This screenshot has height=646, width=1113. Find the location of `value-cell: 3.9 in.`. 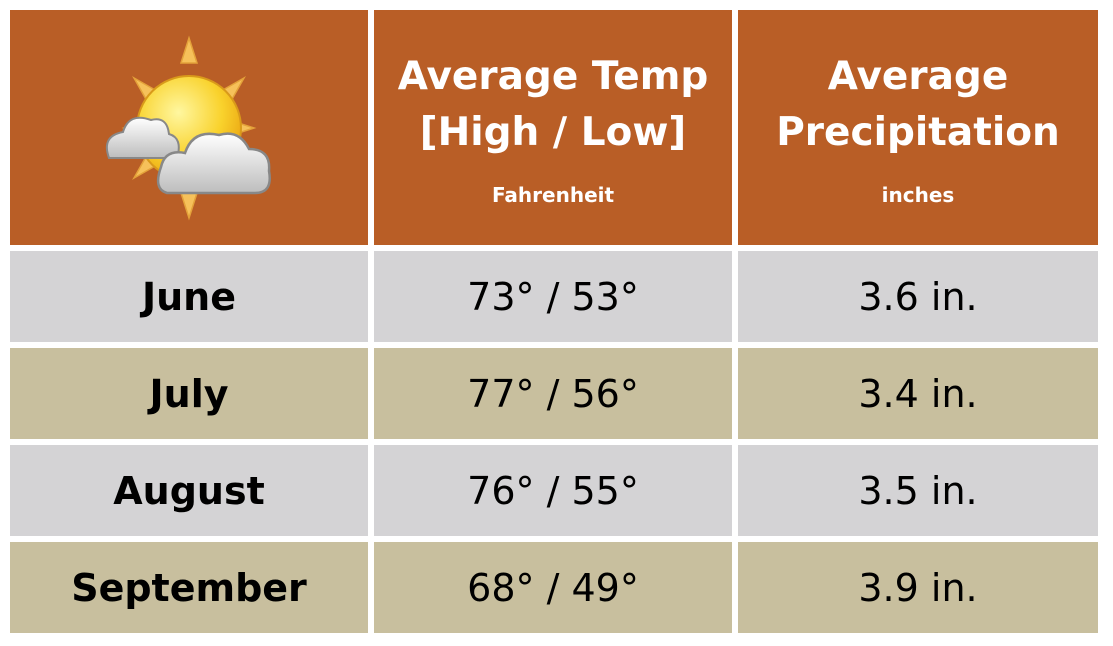

value-cell: 3.9 in. is located at coordinates (918, 587).